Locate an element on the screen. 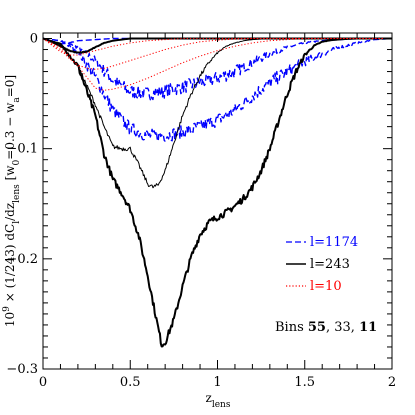  y-tick-label: −0.1 is located at coordinates (22, 149).